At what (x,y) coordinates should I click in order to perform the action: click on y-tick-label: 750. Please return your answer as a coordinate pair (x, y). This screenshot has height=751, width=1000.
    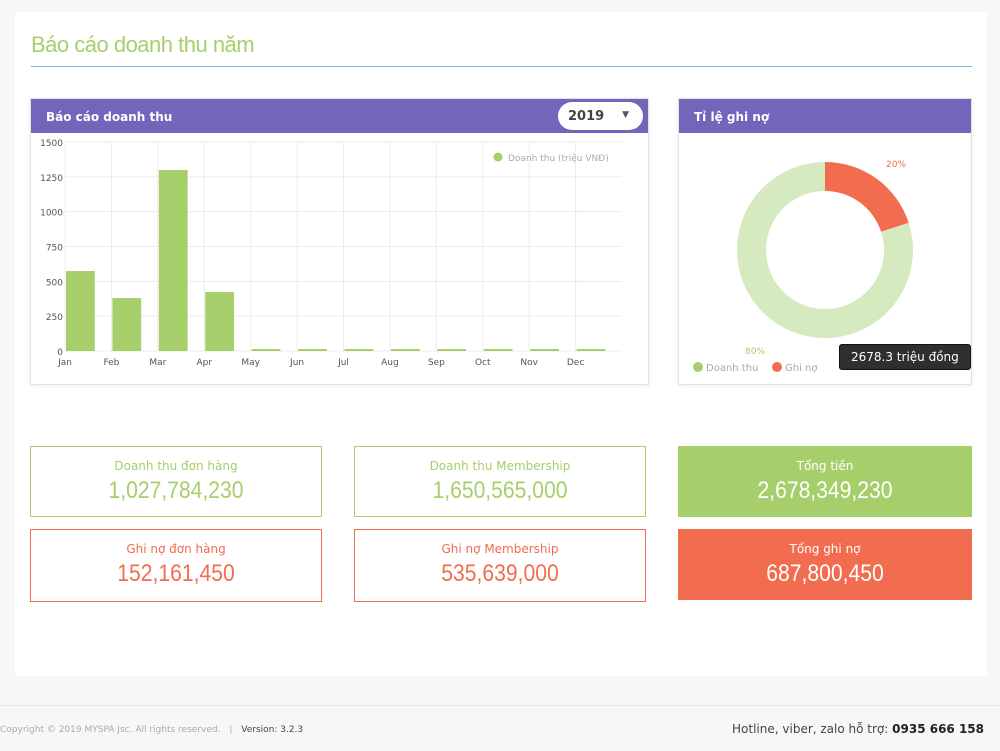
    Looking at the image, I should click on (54, 249).